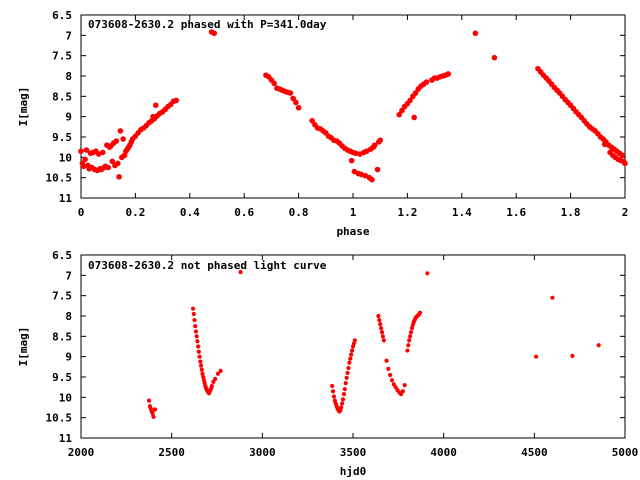  I want to click on x-tick-label: 1.4, so click(462, 212).